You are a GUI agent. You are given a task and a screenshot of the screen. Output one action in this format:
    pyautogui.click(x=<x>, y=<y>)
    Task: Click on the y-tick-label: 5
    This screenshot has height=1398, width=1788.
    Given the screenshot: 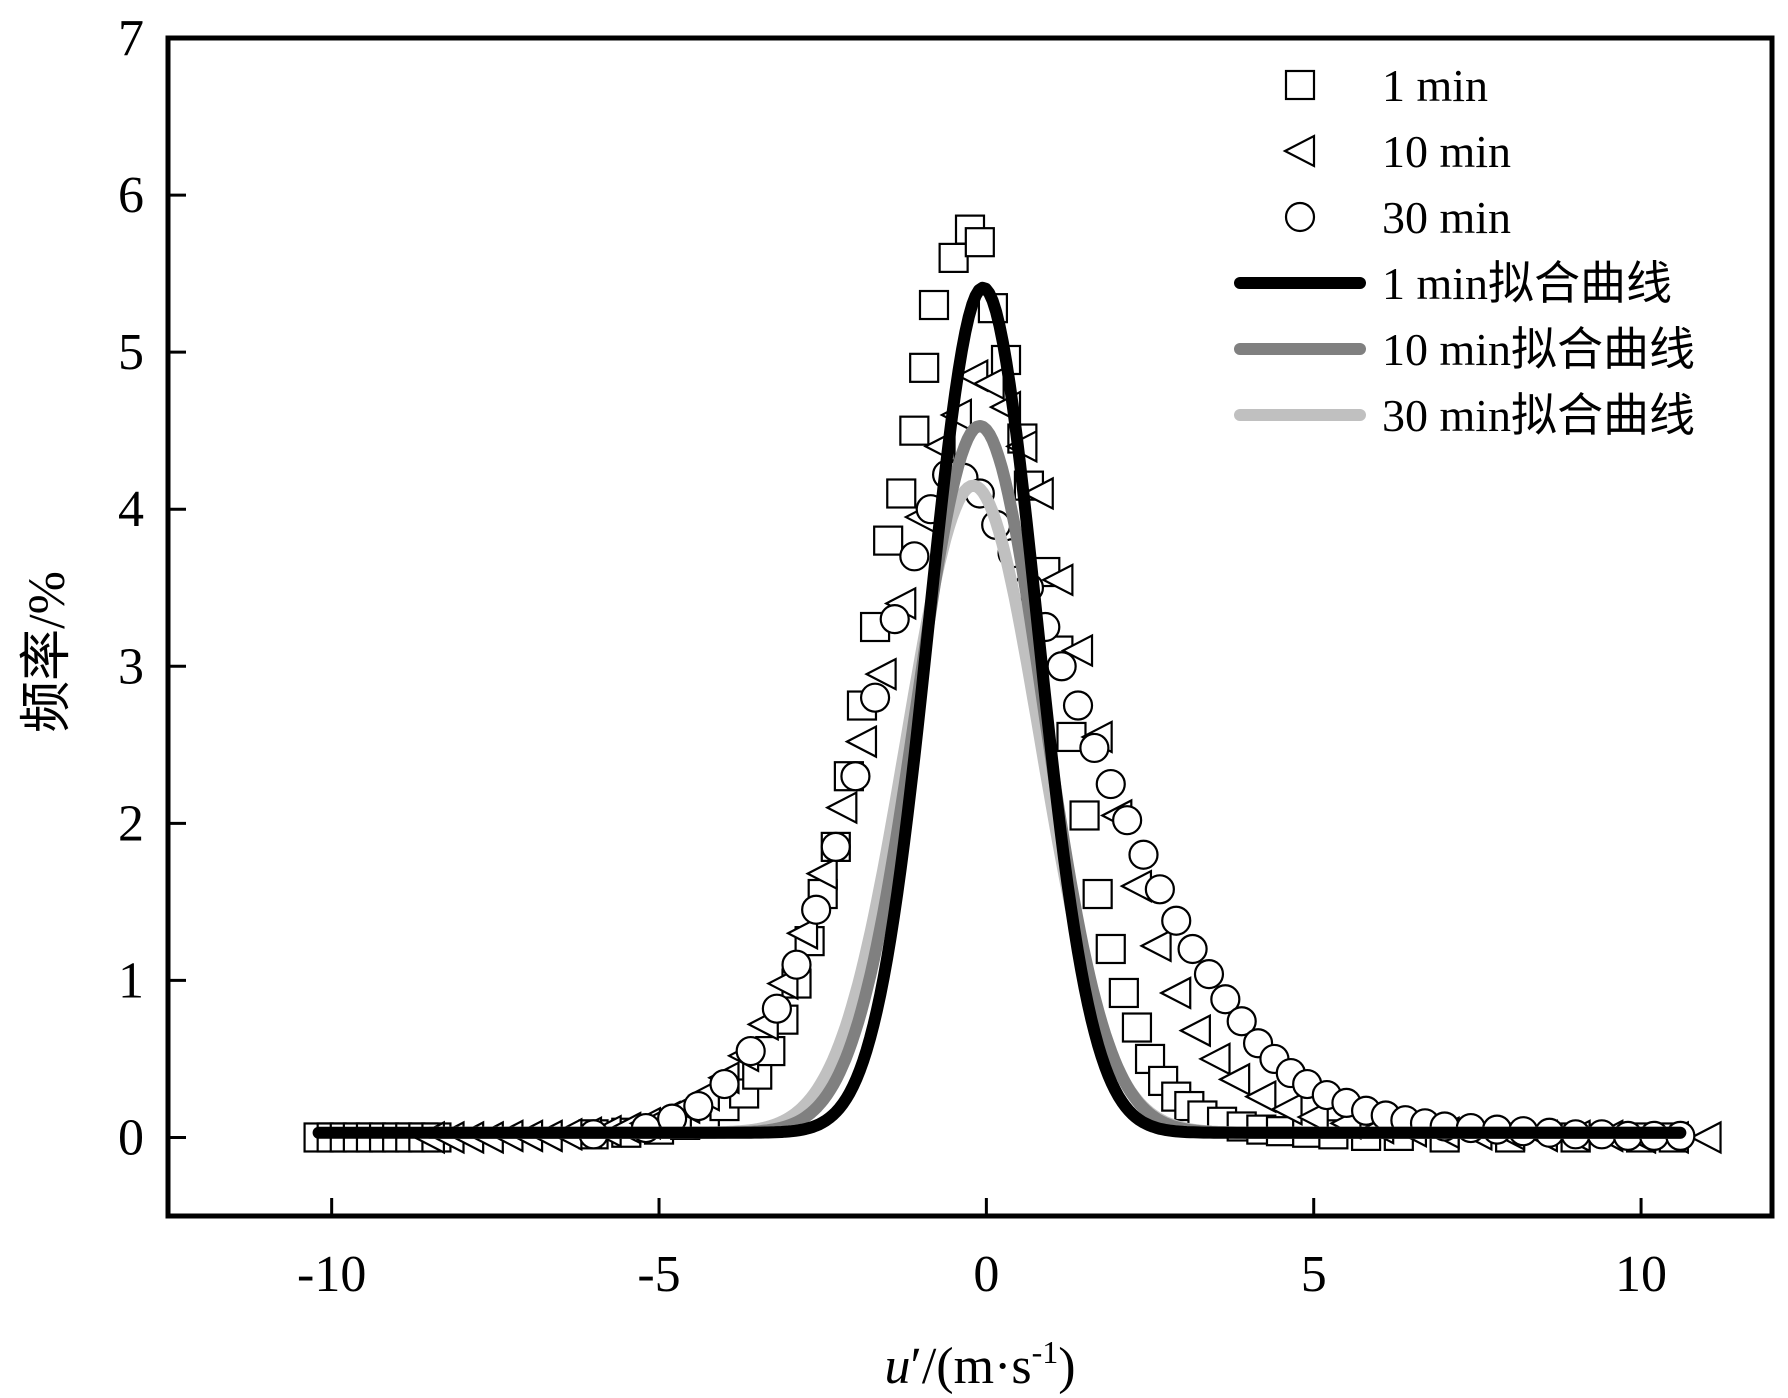 What is the action you would take?
    pyautogui.click(x=131, y=352)
    